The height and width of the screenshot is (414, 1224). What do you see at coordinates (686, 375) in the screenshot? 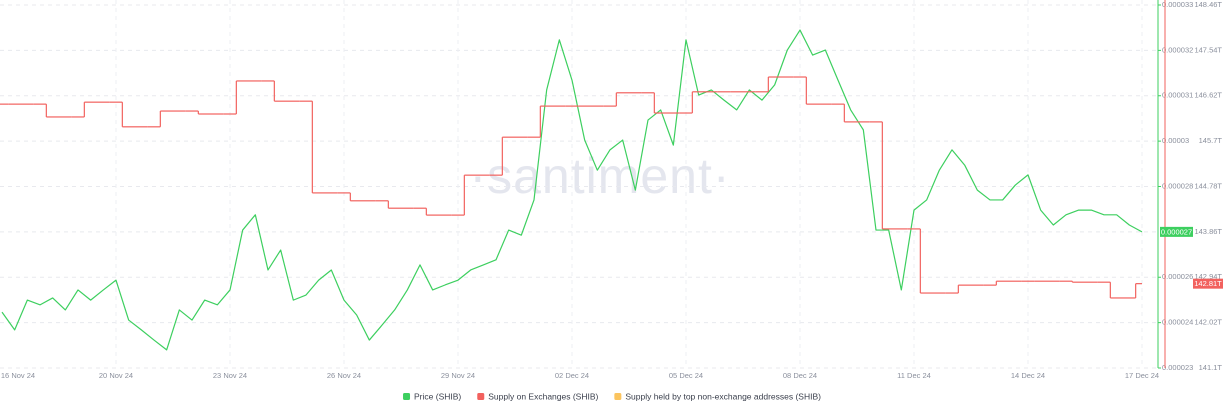
I see `x-tick-label: 05 Dec 24` at bounding box center [686, 375].